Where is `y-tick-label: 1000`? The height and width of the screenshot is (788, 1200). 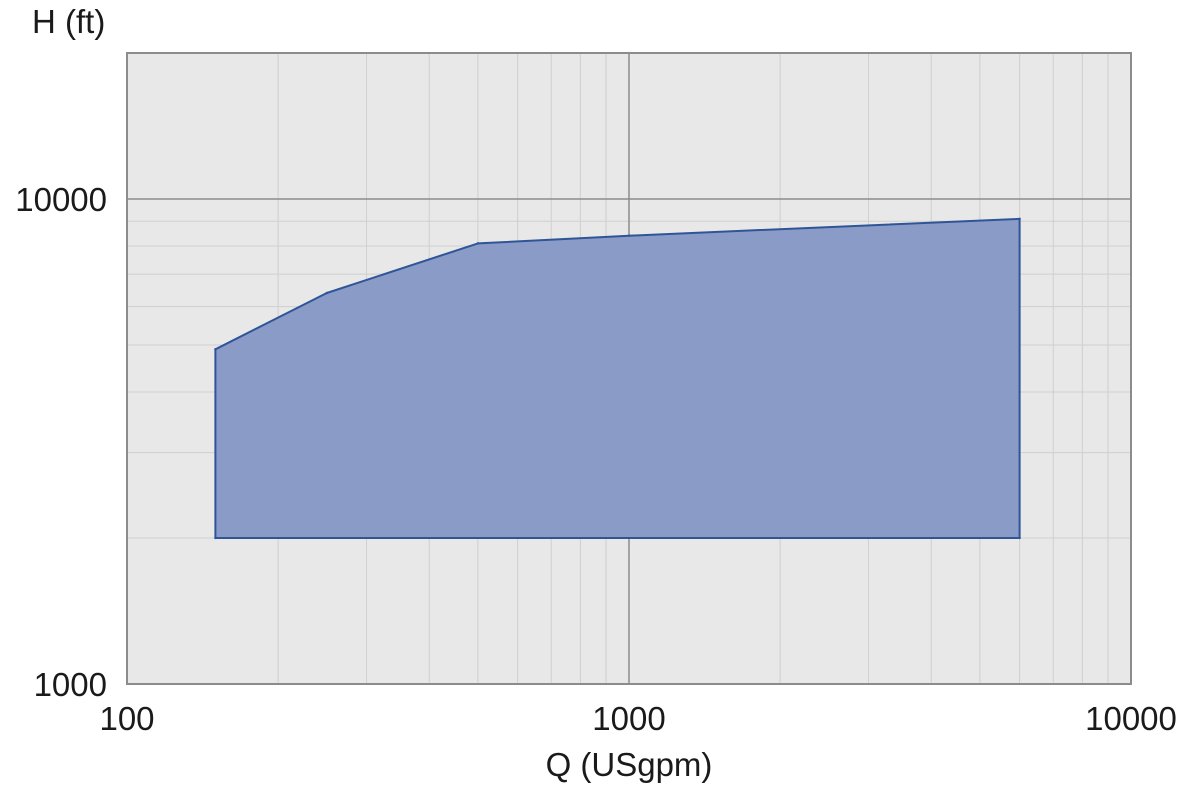
y-tick-label: 1000 is located at coordinates (70, 684).